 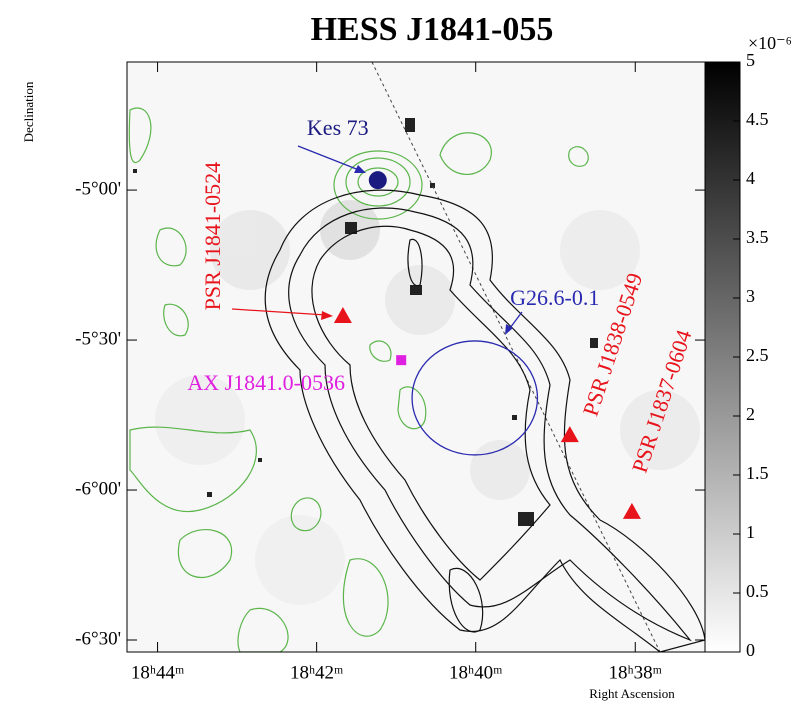 I want to click on colorbar-tick-label: 4.5, so click(x=757, y=119).